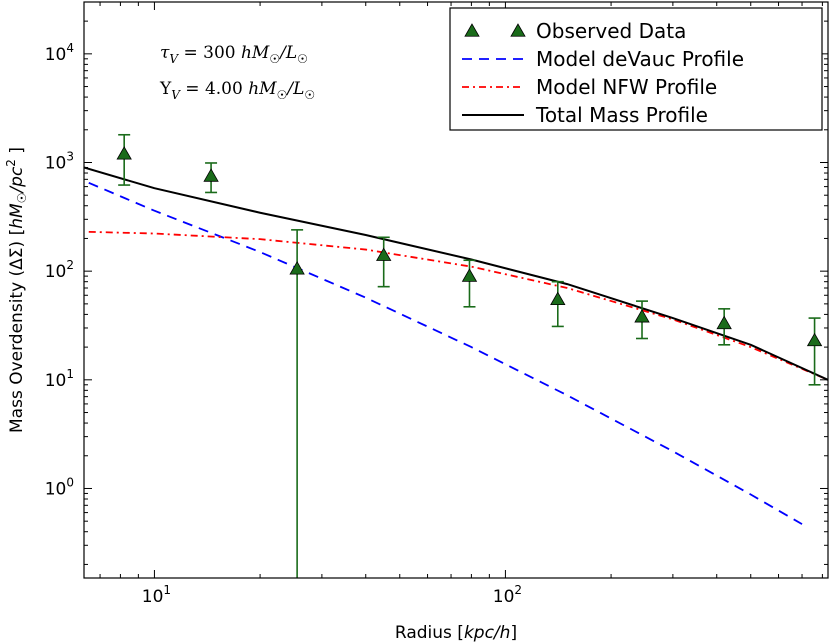 The image size is (830, 642). What do you see at coordinates (456, 632) in the screenshot?
I see `x-axis-title: Radius [kpc/h]` at bounding box center [456, 632].